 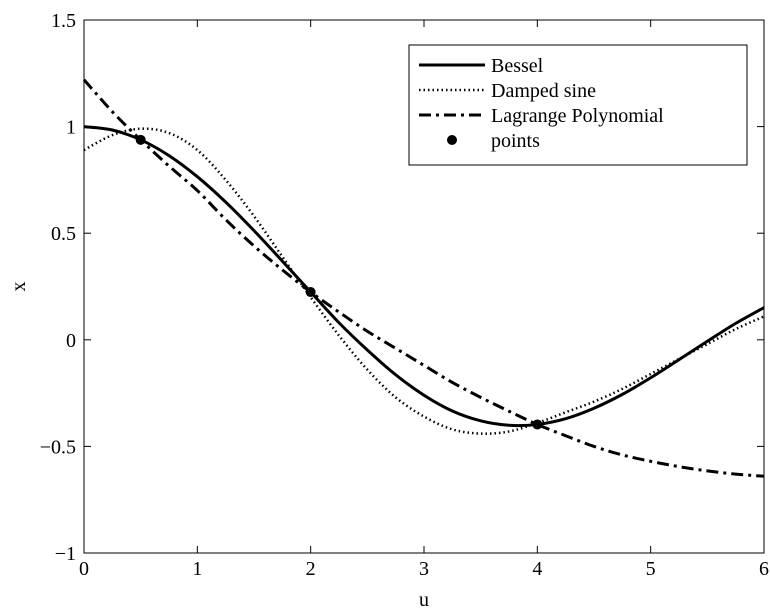 I want to click on legend-entry-points: points, so click(x=493, y=141).